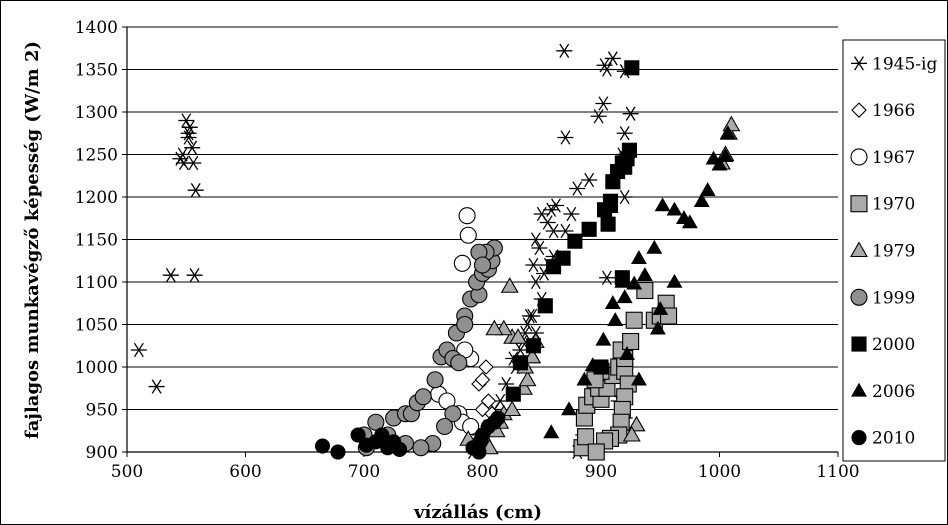  Describe the element at coordinates (96, 156) in the screenshot. I see `y-tick-label: 1250` at that location.